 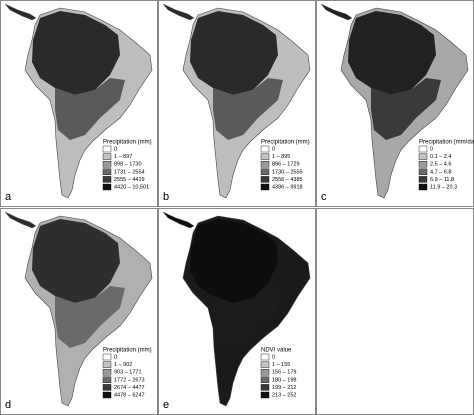 I want to click on legend-item: 156 – 179, so click(x=284, y=373).